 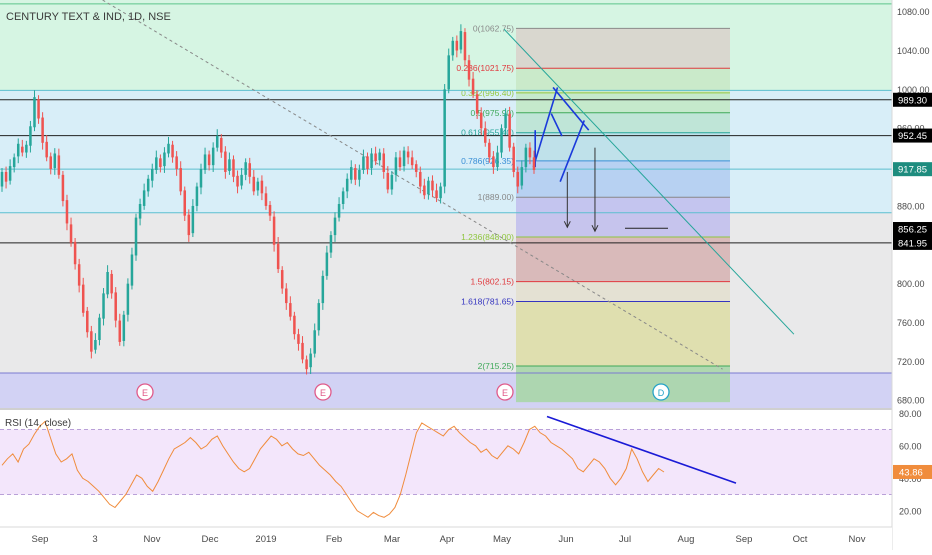 What do you see at coordinates (623, 80) in the screenshot?
I see `fib-band-0.236` at bounding box center [623, 80].